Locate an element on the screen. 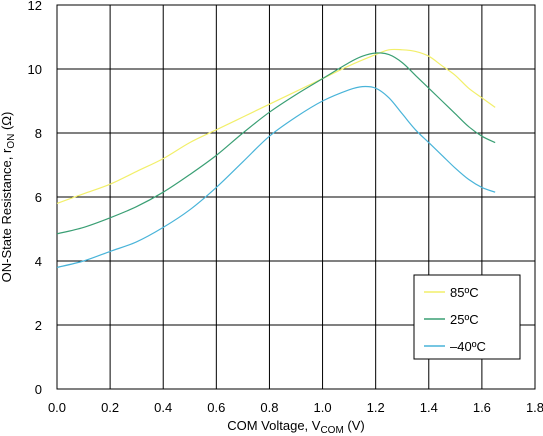 Image resolution: width=543 pixels, height=436 pixels. y-tick-label: 12 is located at coordinates (35, 6).